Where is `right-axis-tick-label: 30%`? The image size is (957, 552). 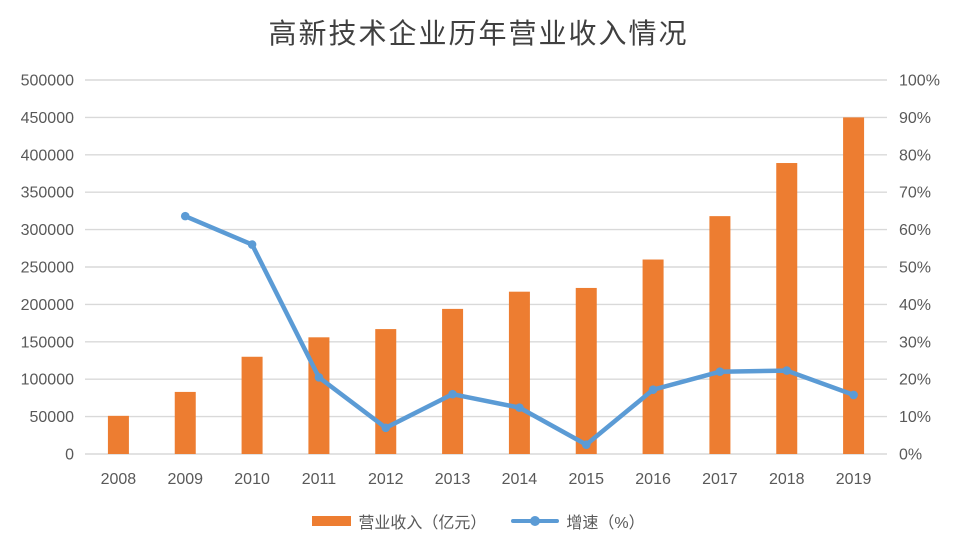 right-axis-tick-label: 30% is located at coordinates (915, 342).